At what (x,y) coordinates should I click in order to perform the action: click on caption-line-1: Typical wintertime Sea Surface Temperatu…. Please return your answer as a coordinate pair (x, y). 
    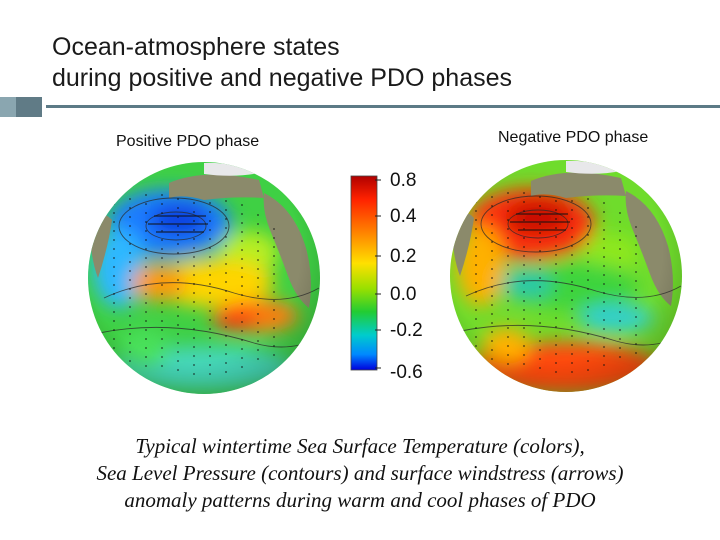
    Looking at the image, I should click on (360, 446).